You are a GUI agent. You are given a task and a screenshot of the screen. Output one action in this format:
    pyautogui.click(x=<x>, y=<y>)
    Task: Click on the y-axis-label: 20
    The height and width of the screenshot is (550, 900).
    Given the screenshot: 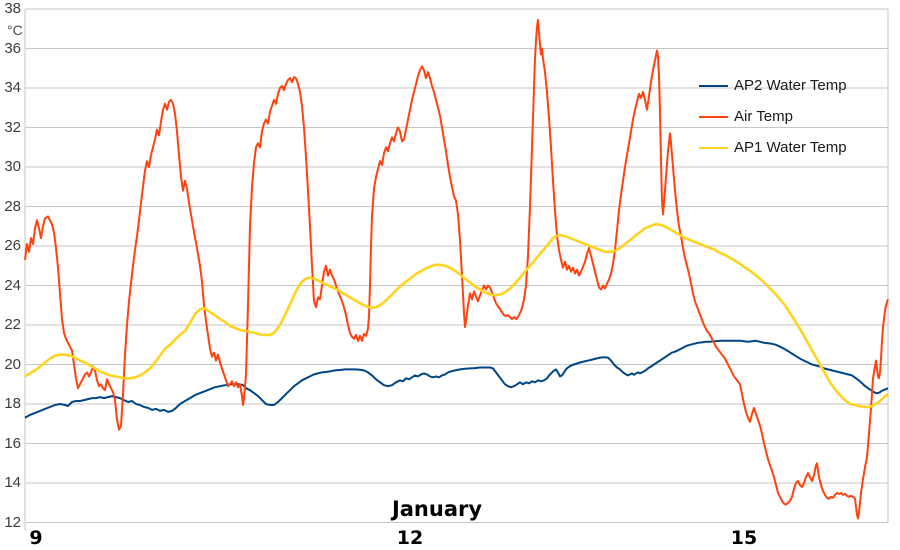 What is the action you would take?
    pyautogui.click(x=12, y=364)
    